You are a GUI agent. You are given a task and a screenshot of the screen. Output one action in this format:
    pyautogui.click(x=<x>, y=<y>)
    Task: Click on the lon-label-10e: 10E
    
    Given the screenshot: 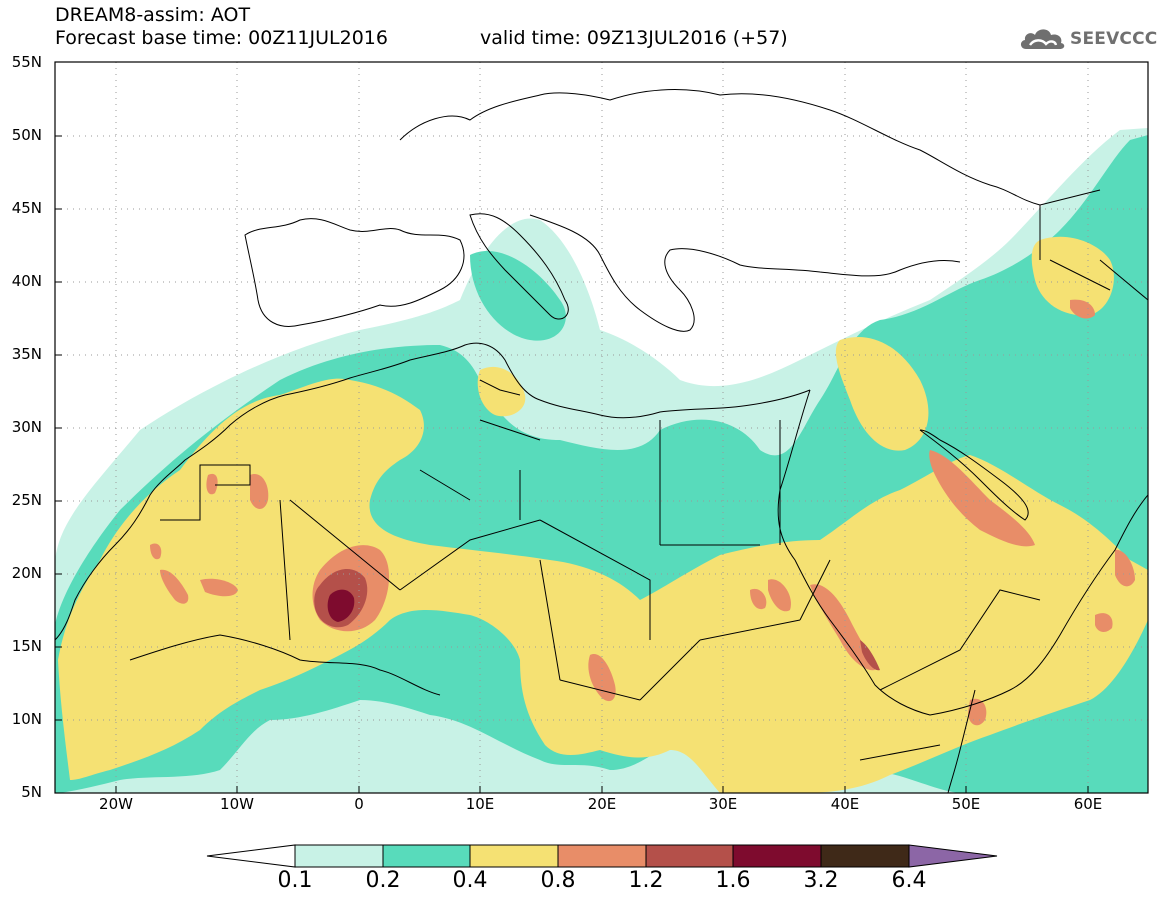 What is the action you would take?
    pyautogui.click(x=480, y=804)
    